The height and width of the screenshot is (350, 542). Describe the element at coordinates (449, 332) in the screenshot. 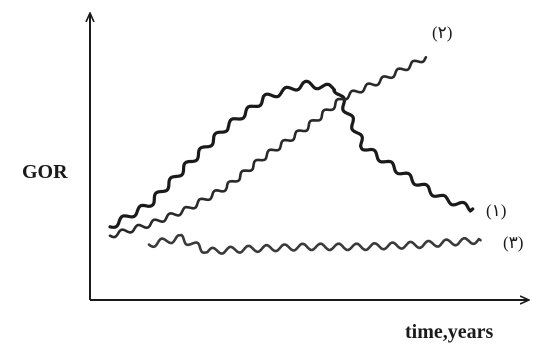

I see `x-axis-label: time,years` at that location.